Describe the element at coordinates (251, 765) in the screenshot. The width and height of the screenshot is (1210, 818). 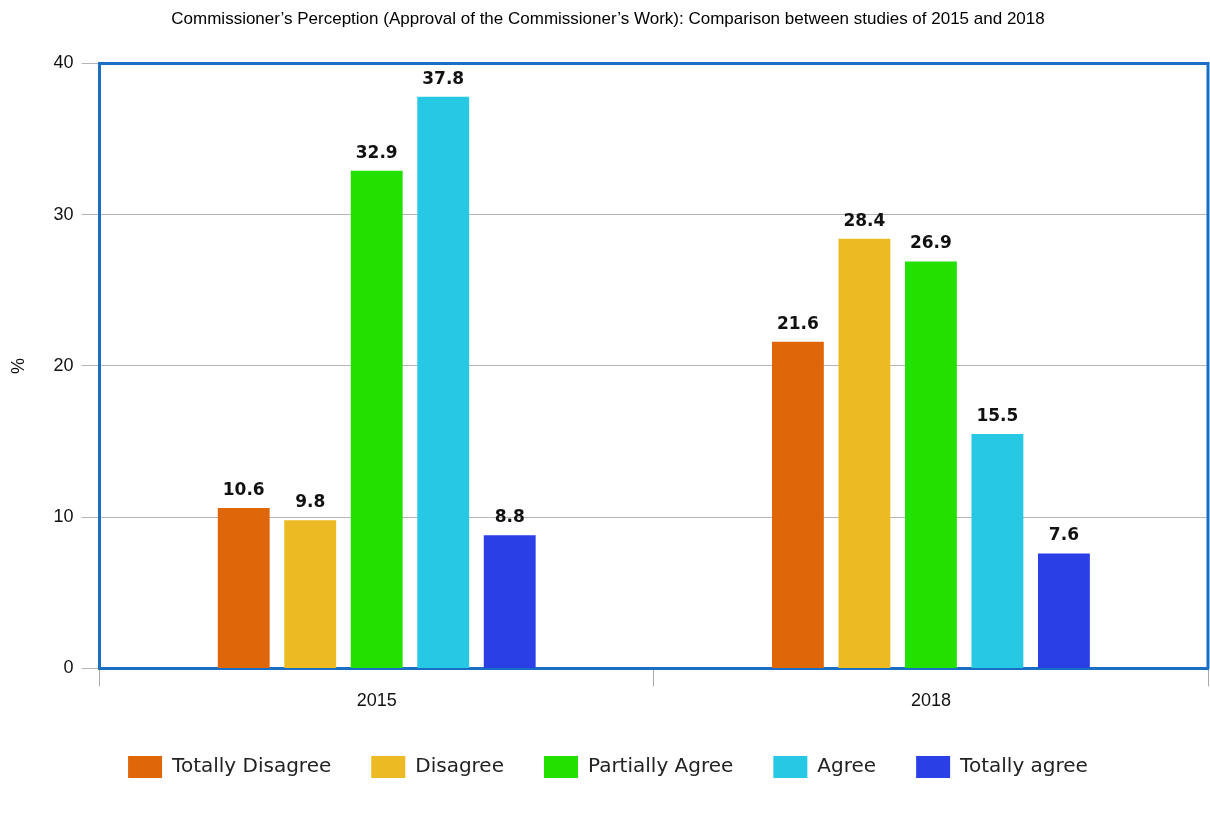
I see `legend-label: Totally Disagree` at that location.